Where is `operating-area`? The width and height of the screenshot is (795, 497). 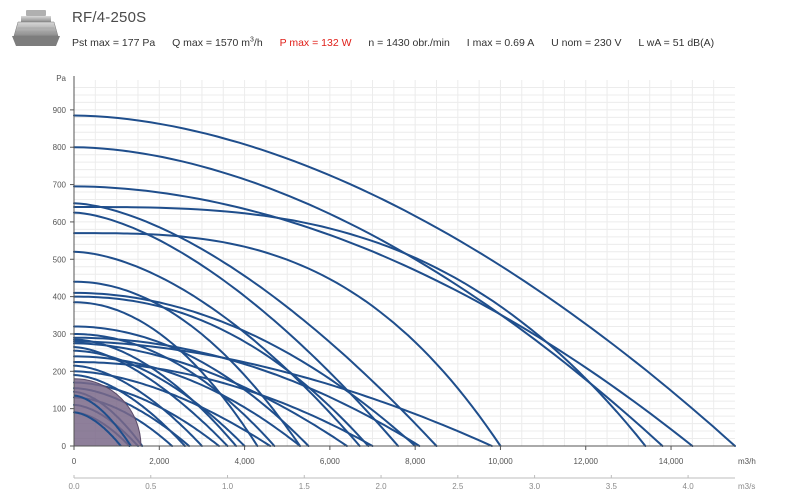
operating-area is located at coordinates (107, 412).